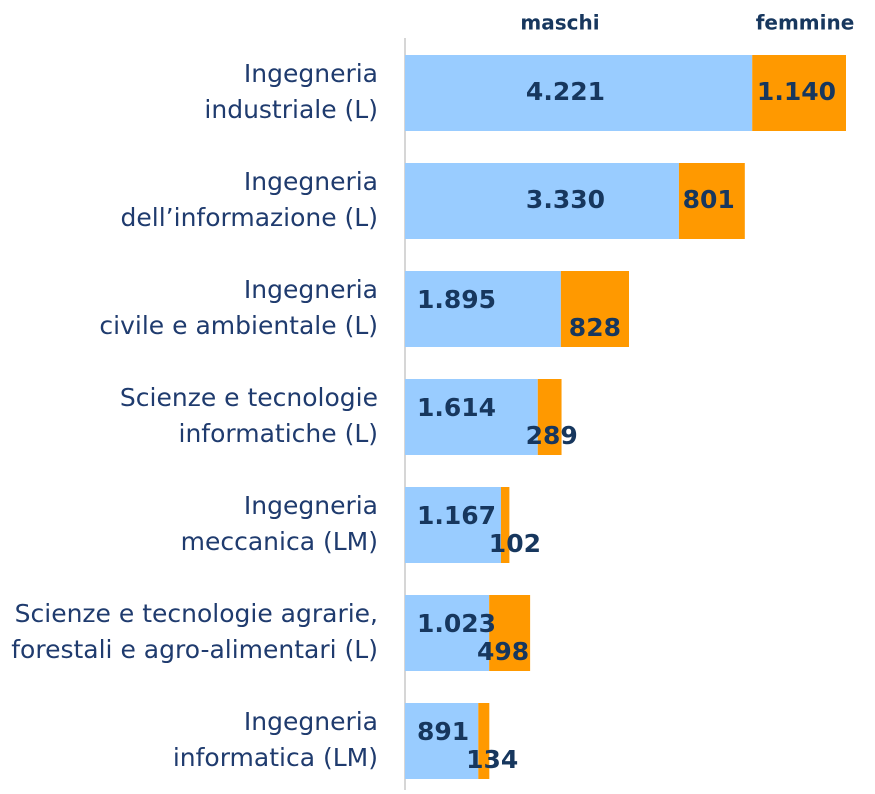  I want to click on value-label: 134, so click(492, 759).